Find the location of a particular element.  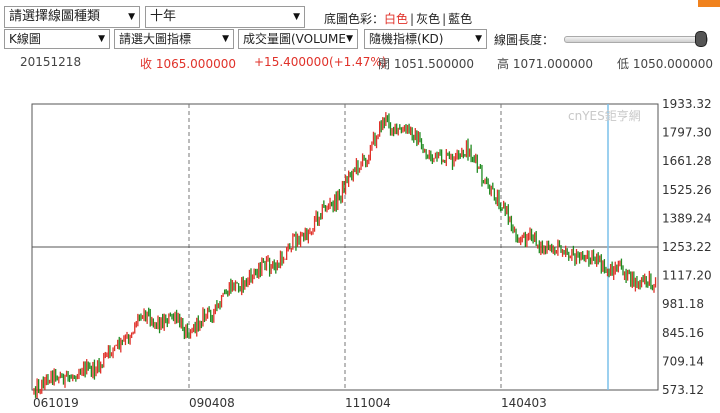

y-tick-label: 1661.28 is located at coordinates (687, 161).